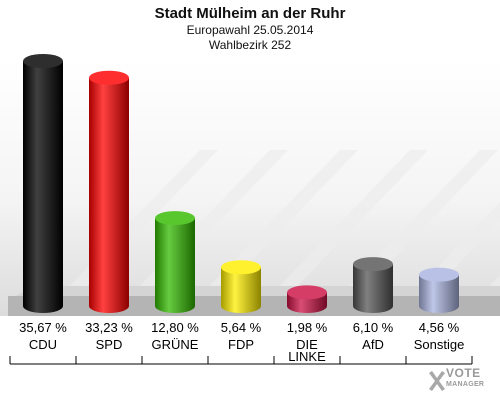  What do you see at coordinates (439, 327) in the screenshot?
I see `value-label: 4,56 %` at bounding box center [439, 327].